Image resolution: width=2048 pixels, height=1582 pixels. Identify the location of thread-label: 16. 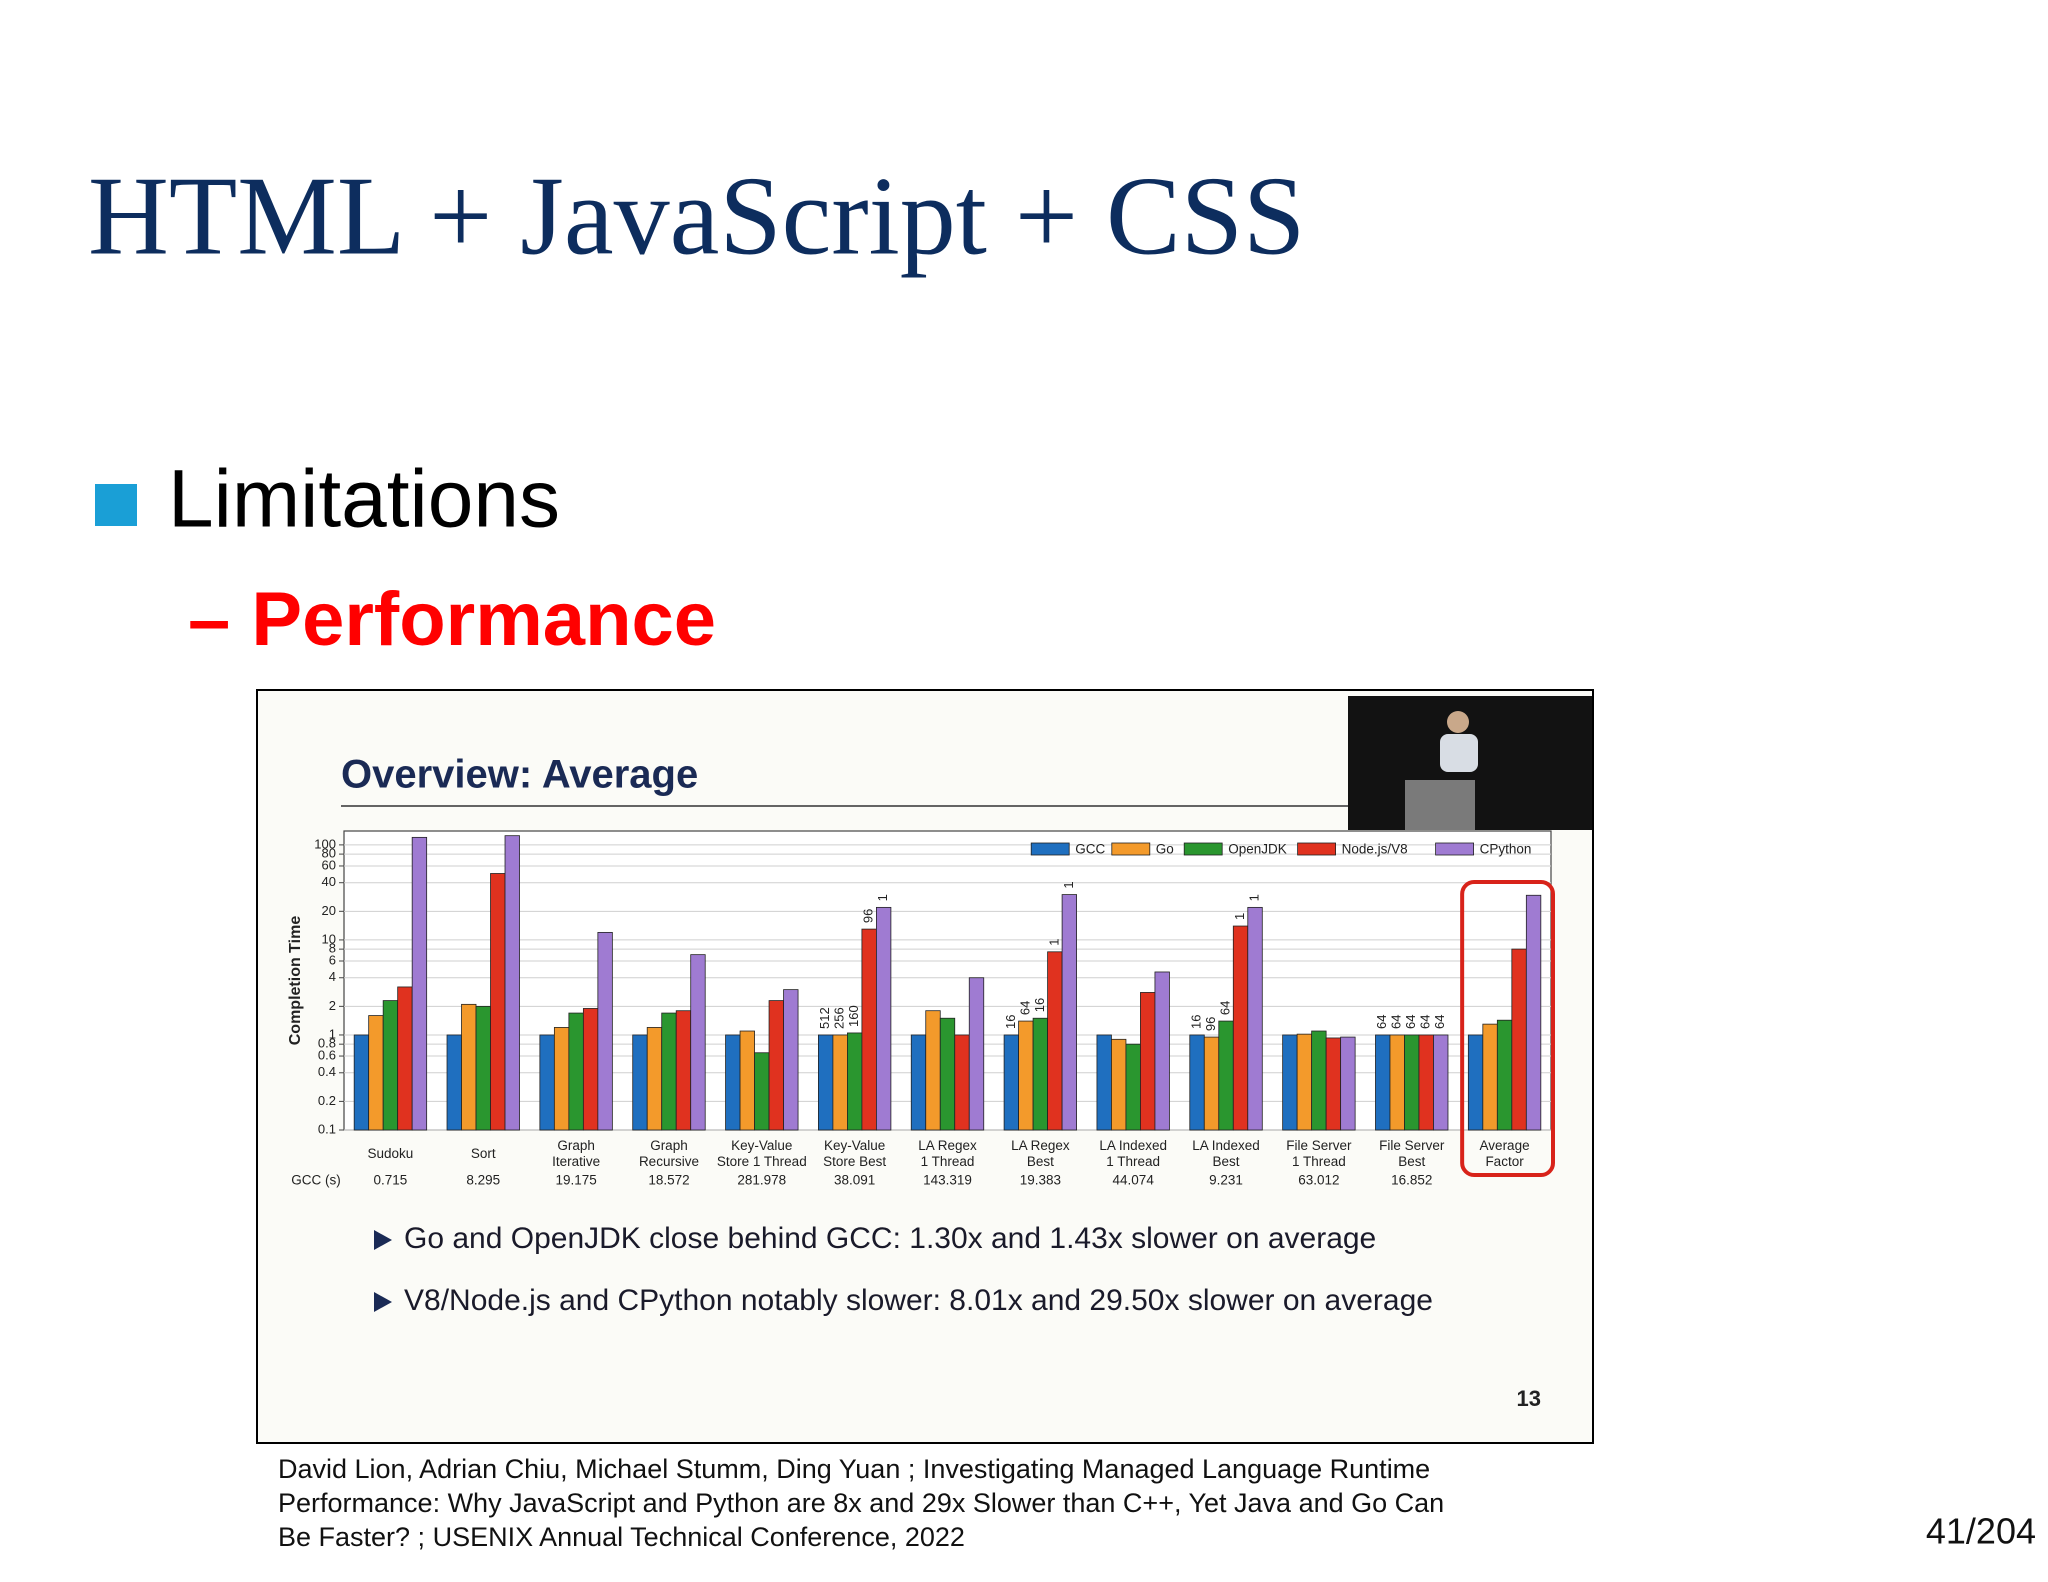
(1010, 1021).